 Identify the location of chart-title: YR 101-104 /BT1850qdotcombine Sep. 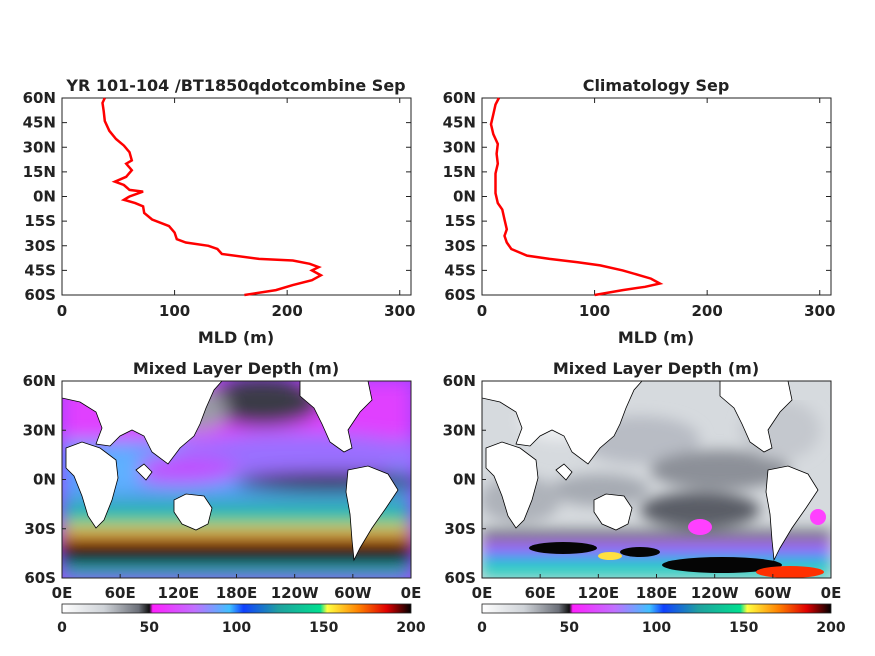
(235, 85).